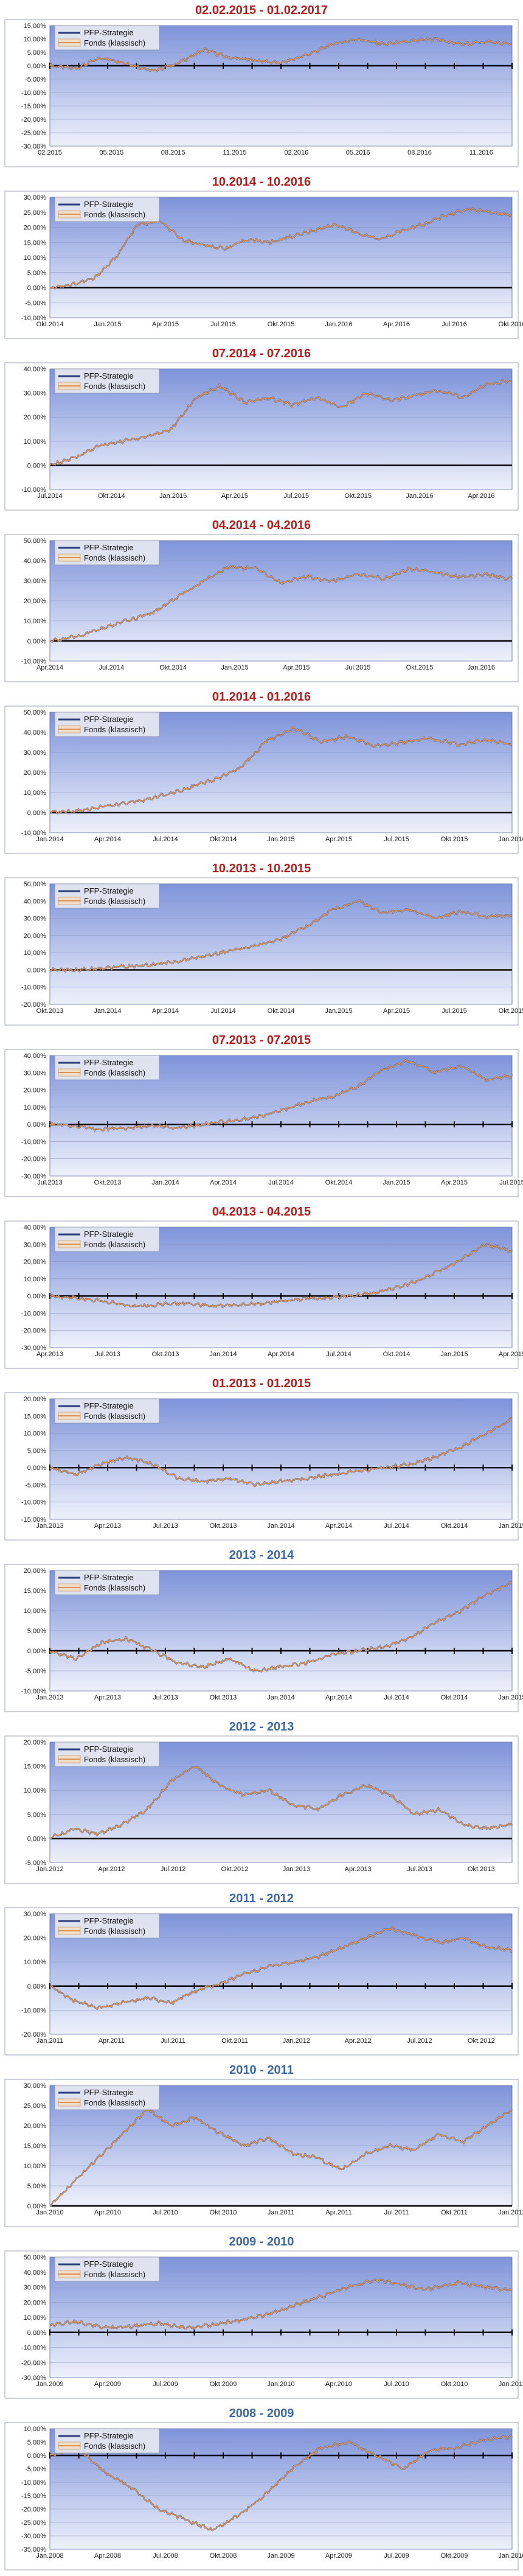 Image resolution: width=523 pixels, height=2576 pixels. I want to click on y-tick-label: 30,00%, so click(36, 1073).